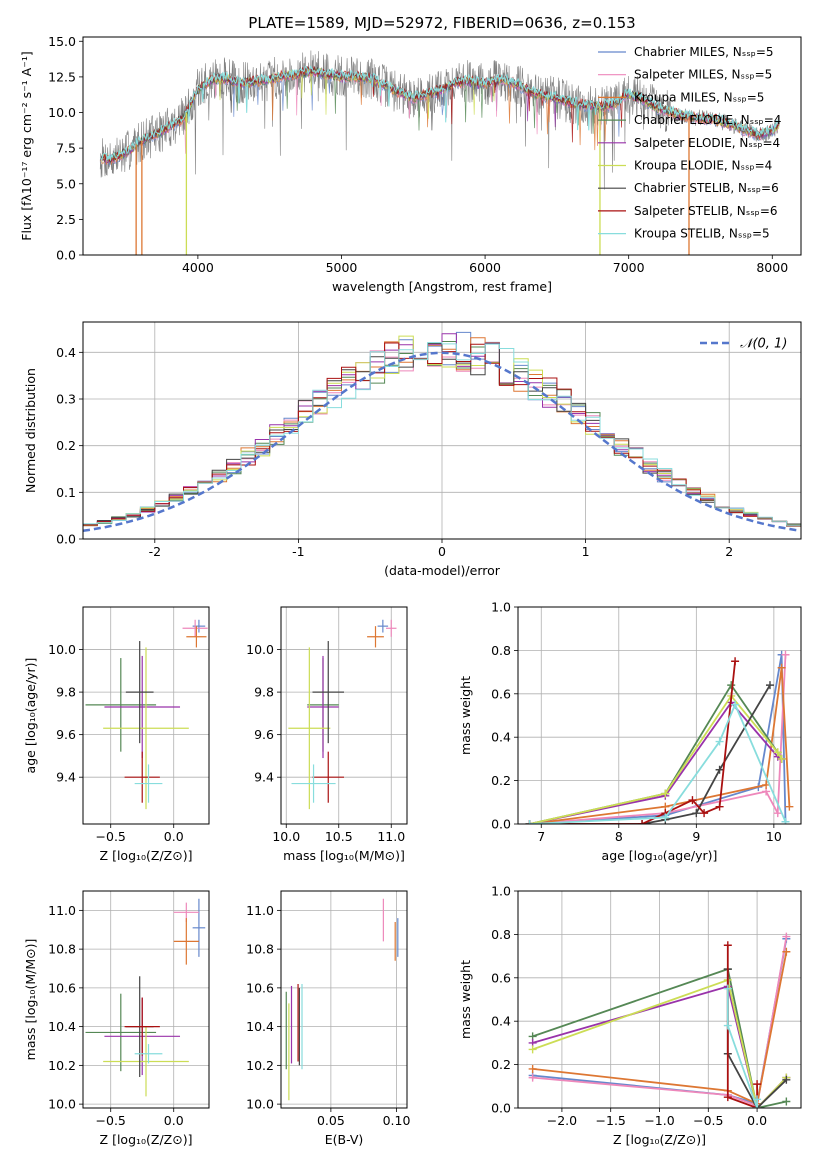 The height and width of the screenshot is (1170, 819). I want to click on legend-entry: Chabrier STELIB, Nₛₛₚ=6, so click(706, 188).